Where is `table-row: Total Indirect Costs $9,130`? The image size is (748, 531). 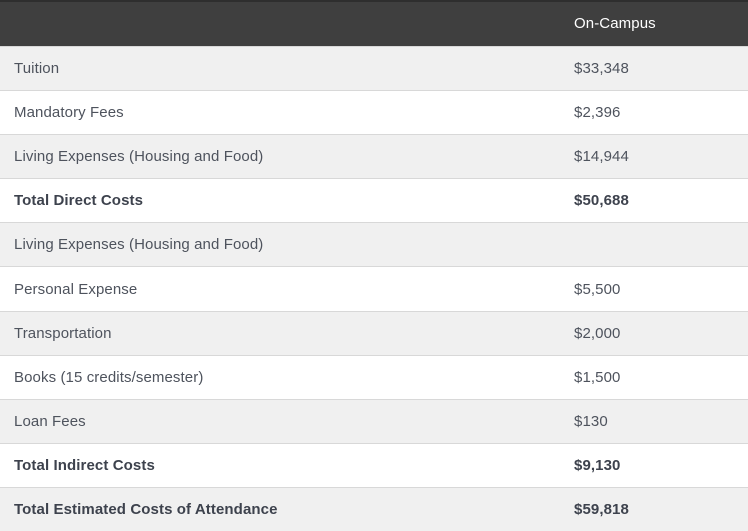
table-row: Total Indirect Costs $9,130 is located at coordinates (374, 465).